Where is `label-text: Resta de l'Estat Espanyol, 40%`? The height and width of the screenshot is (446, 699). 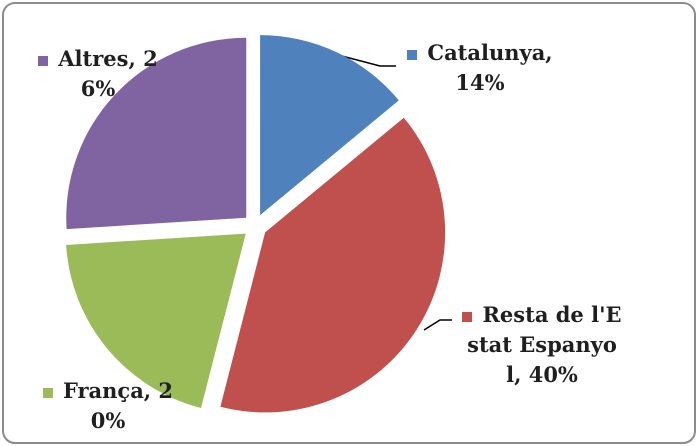 label-text: Resta de l'Estat Espanyol, 40% is located at coordinates (544, 344).